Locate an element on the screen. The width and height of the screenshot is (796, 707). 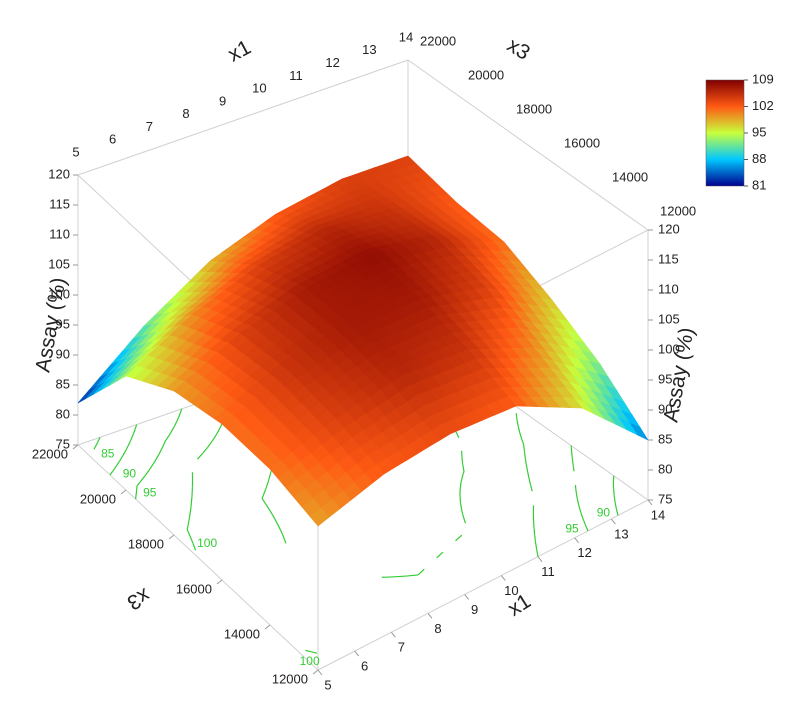
tick-label: 75 is located at coordinates (63, 443).